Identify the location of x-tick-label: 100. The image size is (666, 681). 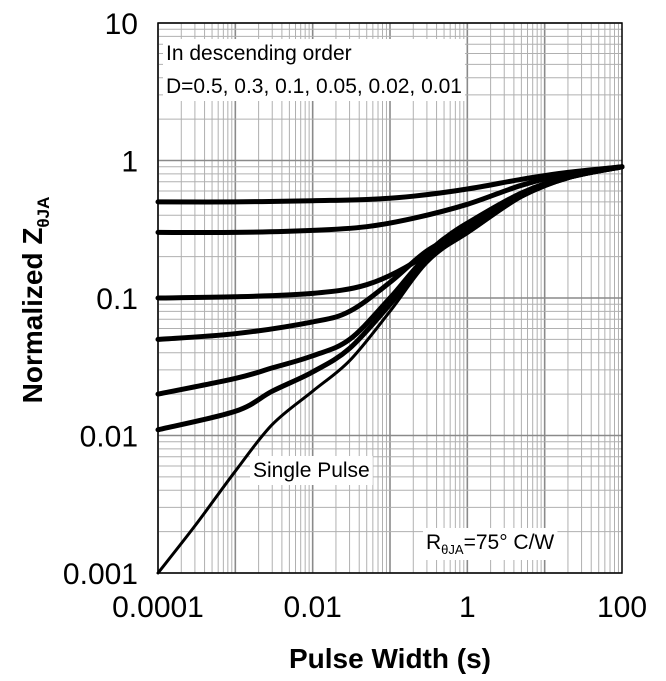
(622, 607).